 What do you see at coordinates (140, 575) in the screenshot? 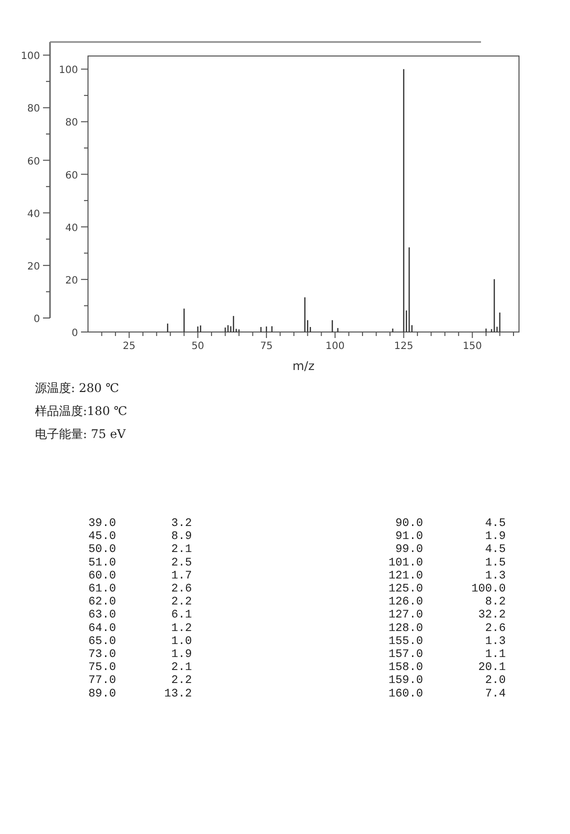
I see `text: 60.0 1.7` at bounding box center [140, 575].